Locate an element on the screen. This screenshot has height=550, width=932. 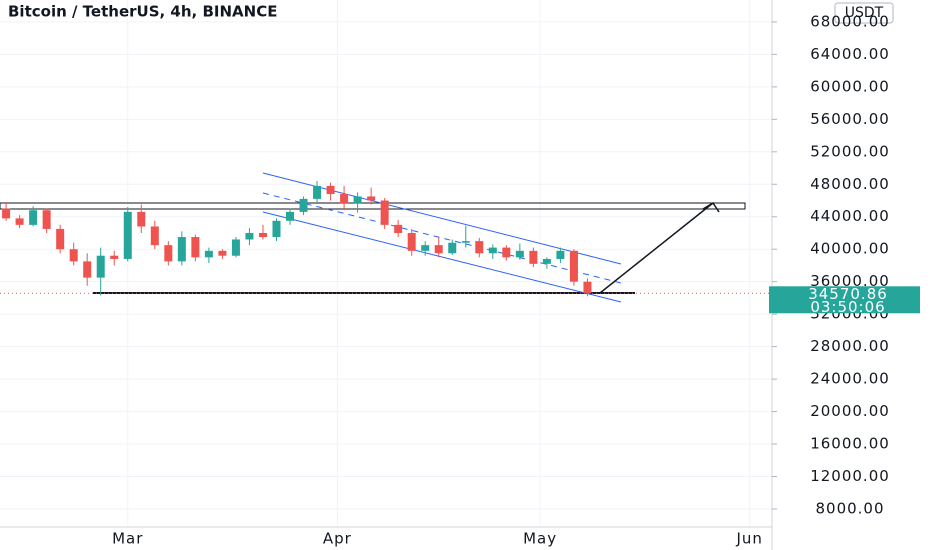
y-tick-label: 52000.00 is located at coordinates (850, 151).